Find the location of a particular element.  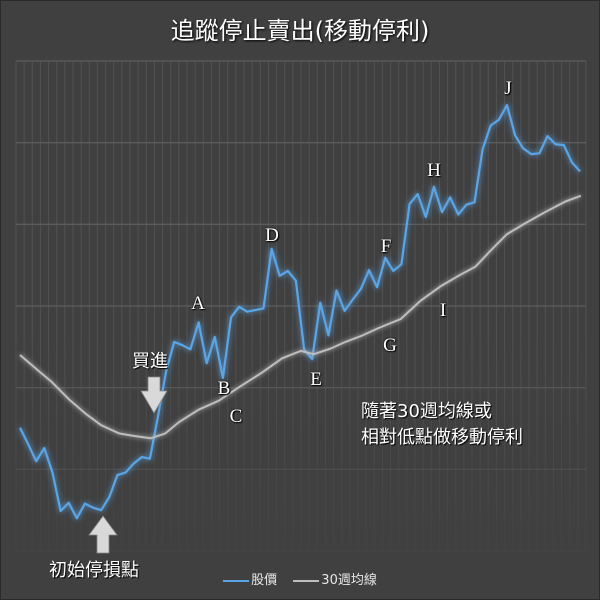

point-label-b: B is located at coordinates (224, 388).